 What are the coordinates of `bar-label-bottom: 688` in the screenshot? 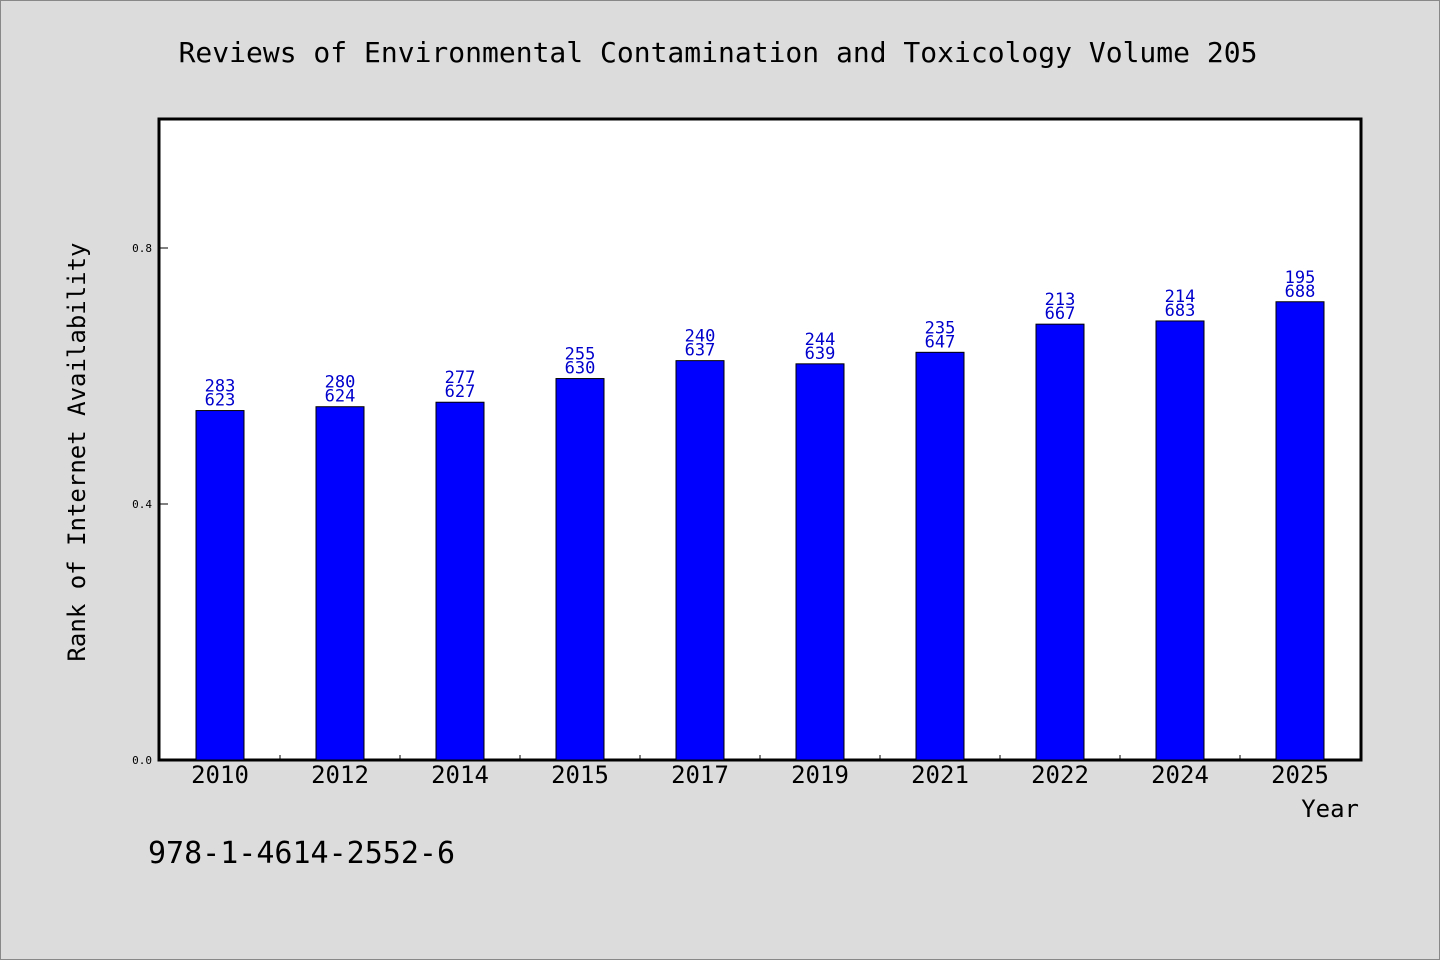 It's located at (1300, 292).